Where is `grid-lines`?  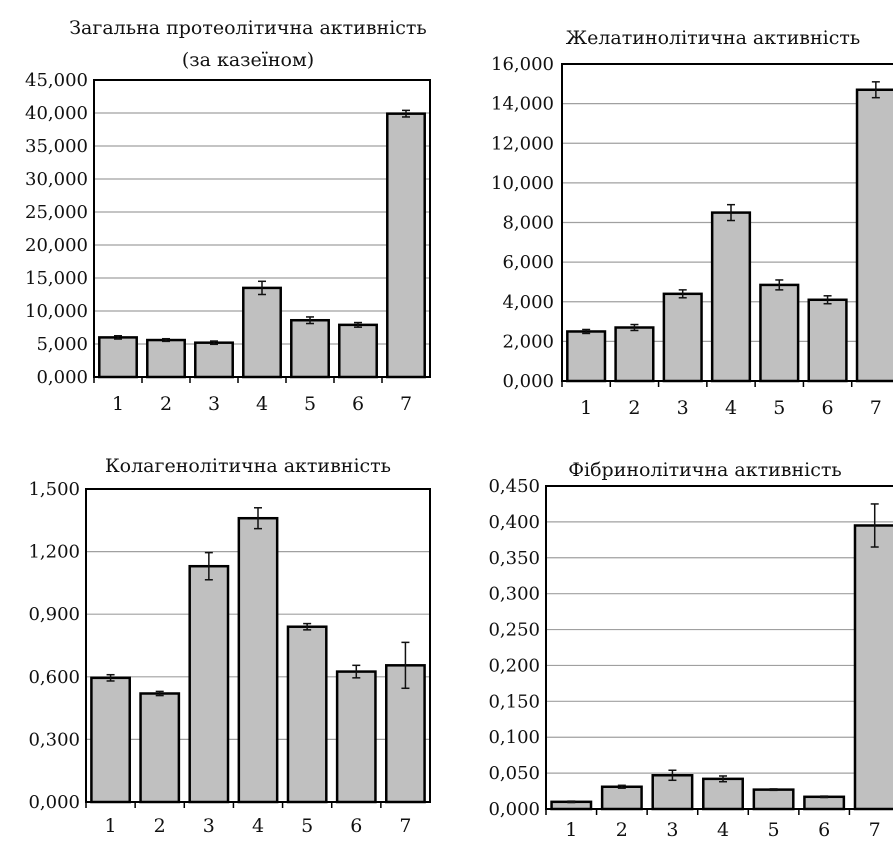 grid-lines is located at coordinates (262, 228).